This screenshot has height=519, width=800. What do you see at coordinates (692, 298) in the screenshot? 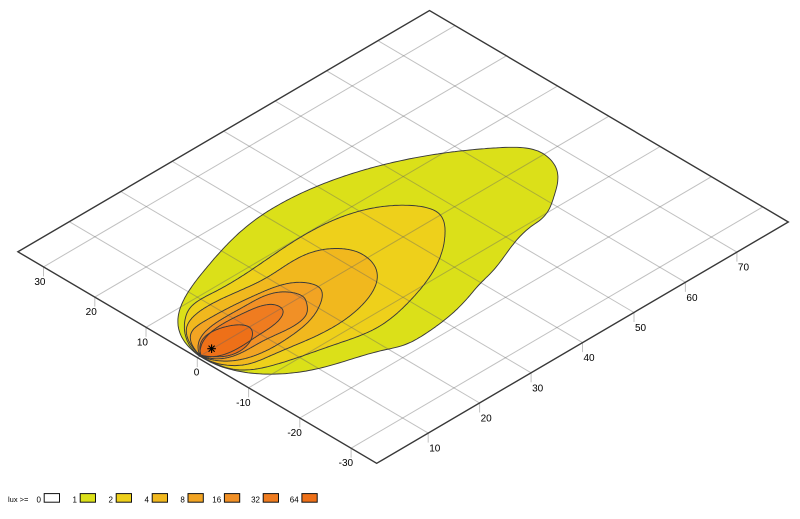
I see `svg-text: 60` at bounding box center [692, 298].